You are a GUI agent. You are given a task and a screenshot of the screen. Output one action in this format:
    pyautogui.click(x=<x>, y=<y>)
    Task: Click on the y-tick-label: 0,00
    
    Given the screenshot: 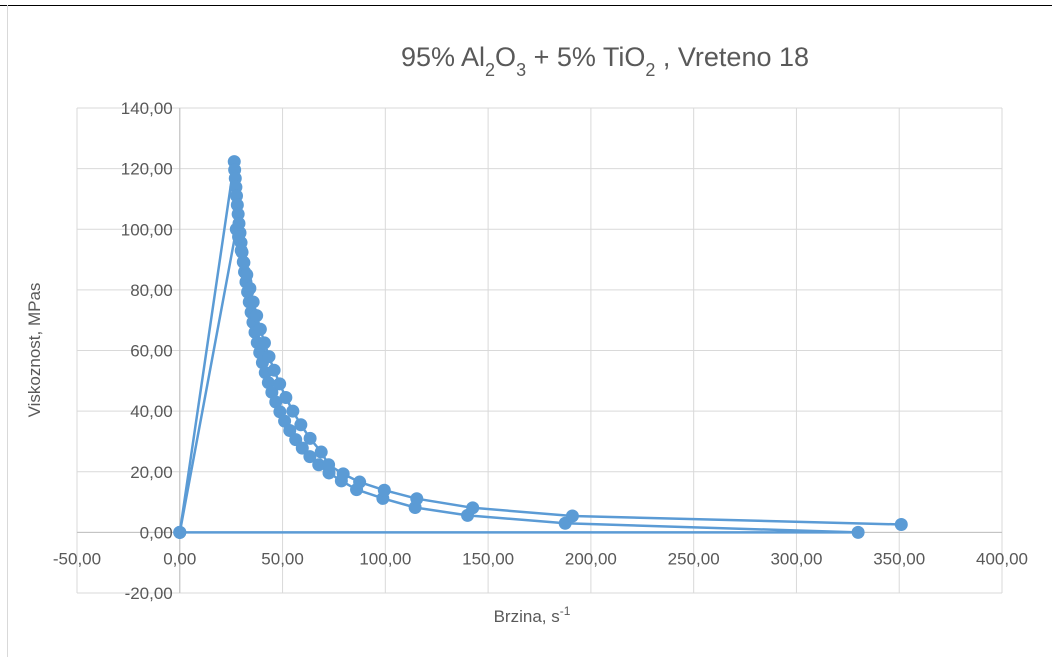 What is the action you would take?
    pyautogui.click(x=156, y=532)
    